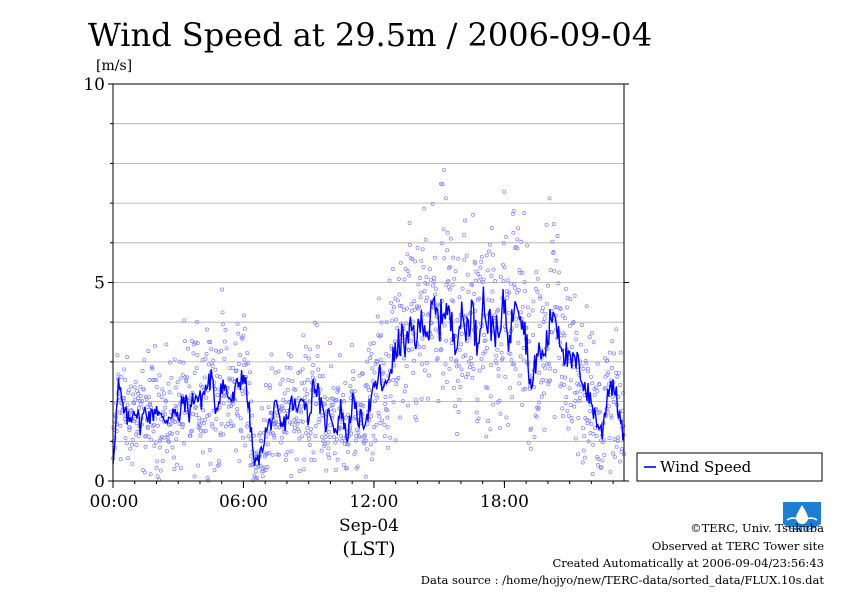 Image resolution: width=842 pixels, height=595 pixels. Describe the element at coordinates (729, 467) in the screenshot. I see `legend-box` at that location.